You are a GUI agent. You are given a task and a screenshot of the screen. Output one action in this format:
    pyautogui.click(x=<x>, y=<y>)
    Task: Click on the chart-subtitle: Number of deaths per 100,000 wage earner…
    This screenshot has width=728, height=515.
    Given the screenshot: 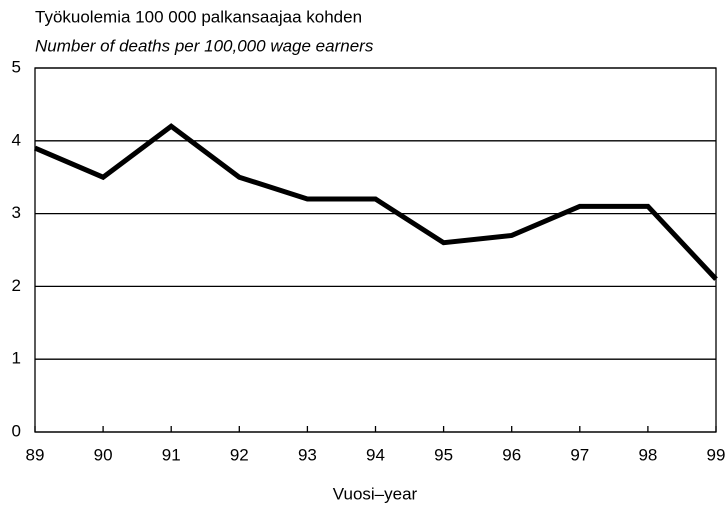 What is the action you would take?
    pyautogui.click(x=204, y=45)
    